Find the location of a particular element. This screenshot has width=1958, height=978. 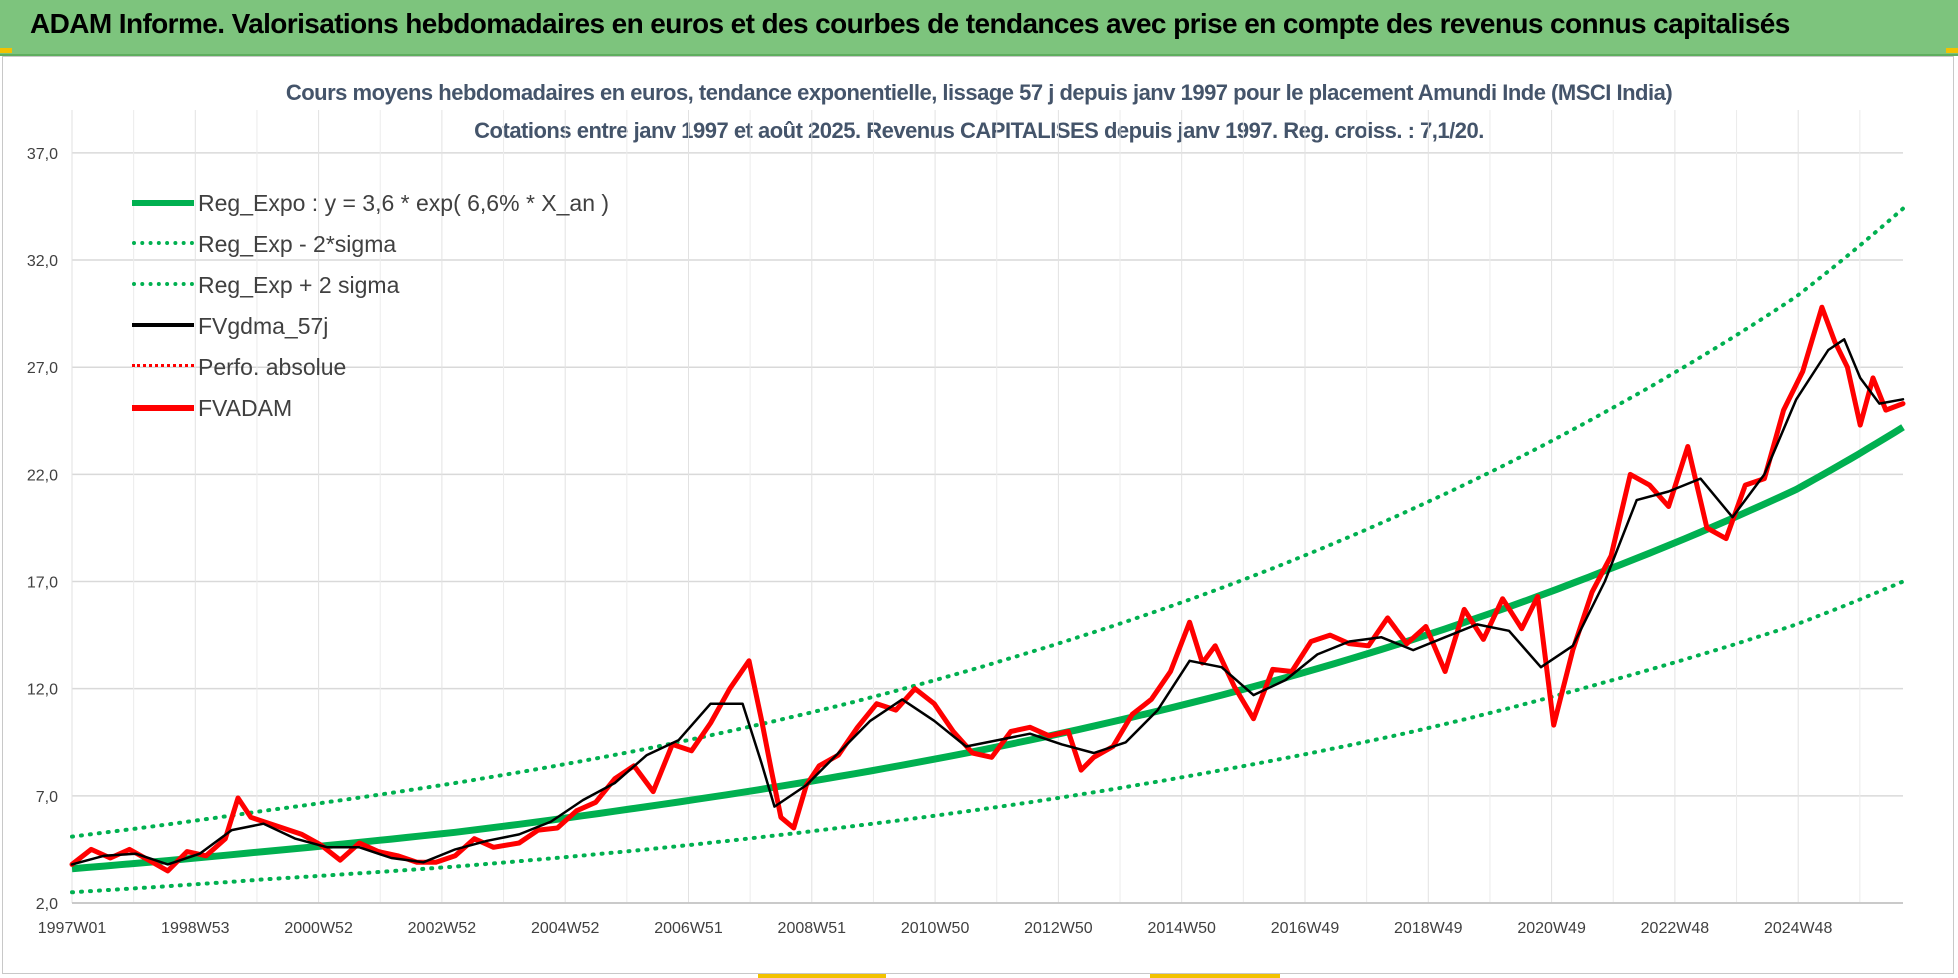

legend-label: Perfo. absolue is located at coordinates (272, 367).